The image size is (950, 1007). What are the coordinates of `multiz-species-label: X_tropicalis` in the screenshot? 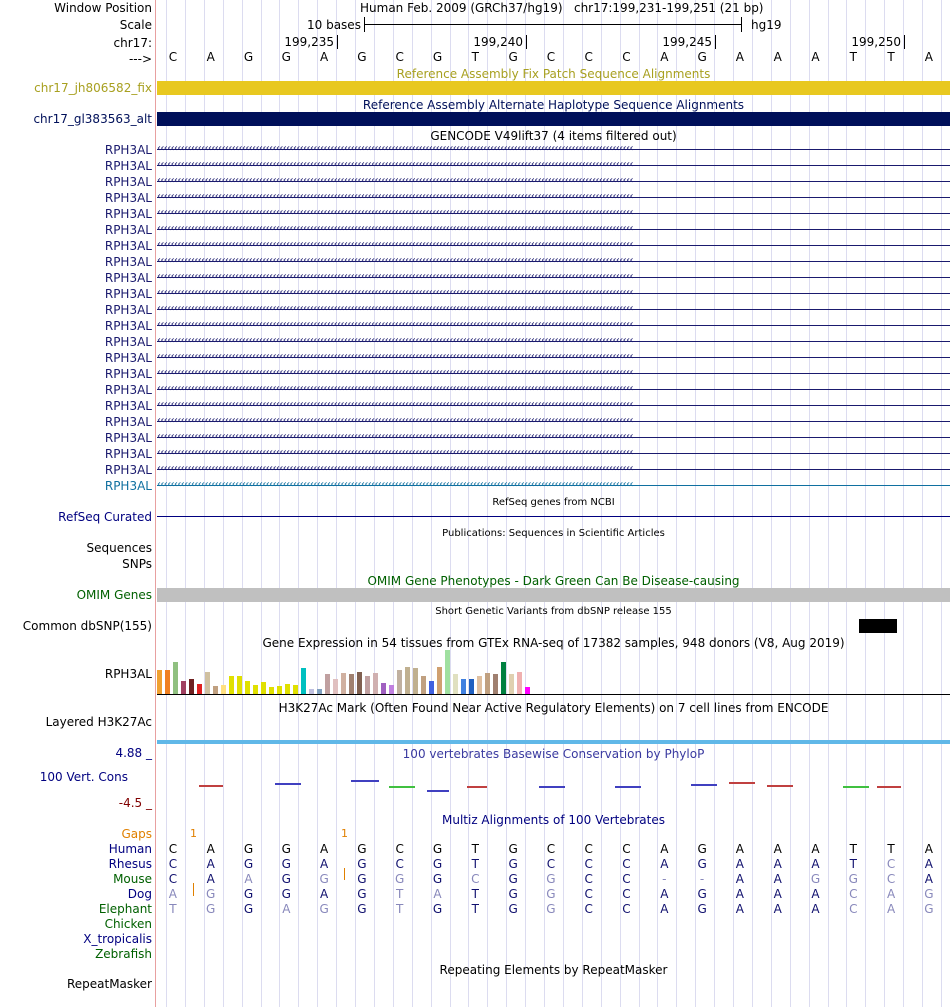 It's located at (117, 939).